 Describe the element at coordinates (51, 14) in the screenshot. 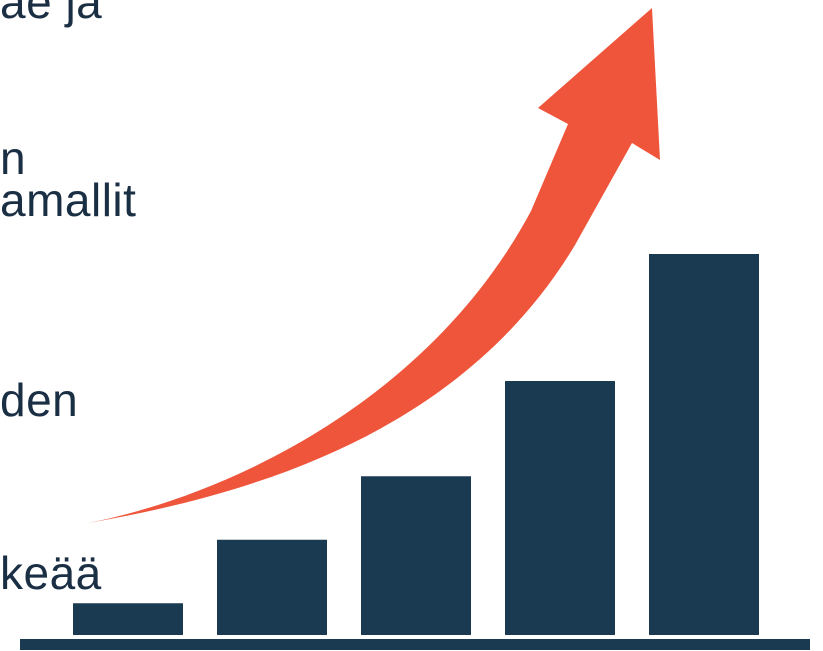

I see `text-fragment: ae ja` at that location.